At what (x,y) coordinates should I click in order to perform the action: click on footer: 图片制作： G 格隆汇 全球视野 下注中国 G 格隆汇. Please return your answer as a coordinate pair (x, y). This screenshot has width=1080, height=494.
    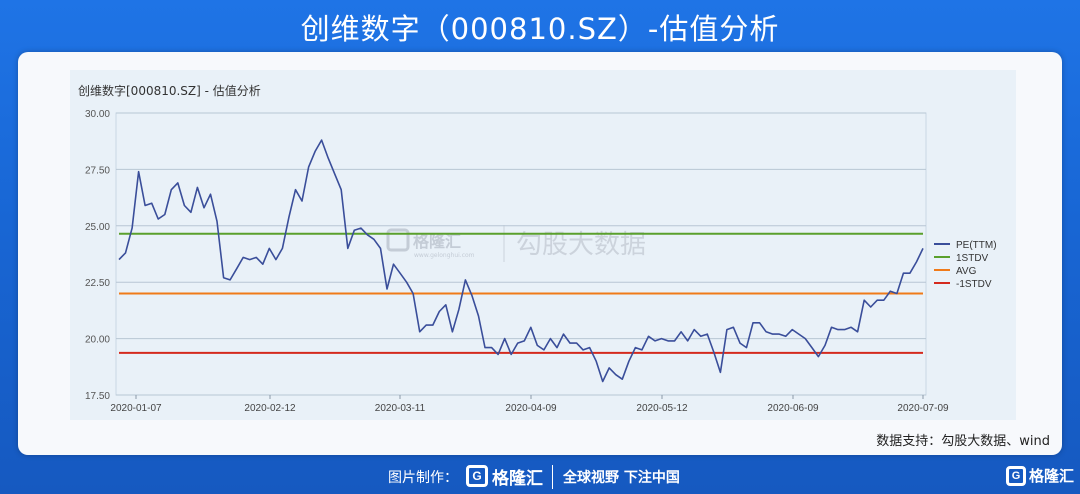
    Looking at the image, I should click on (540, 476).